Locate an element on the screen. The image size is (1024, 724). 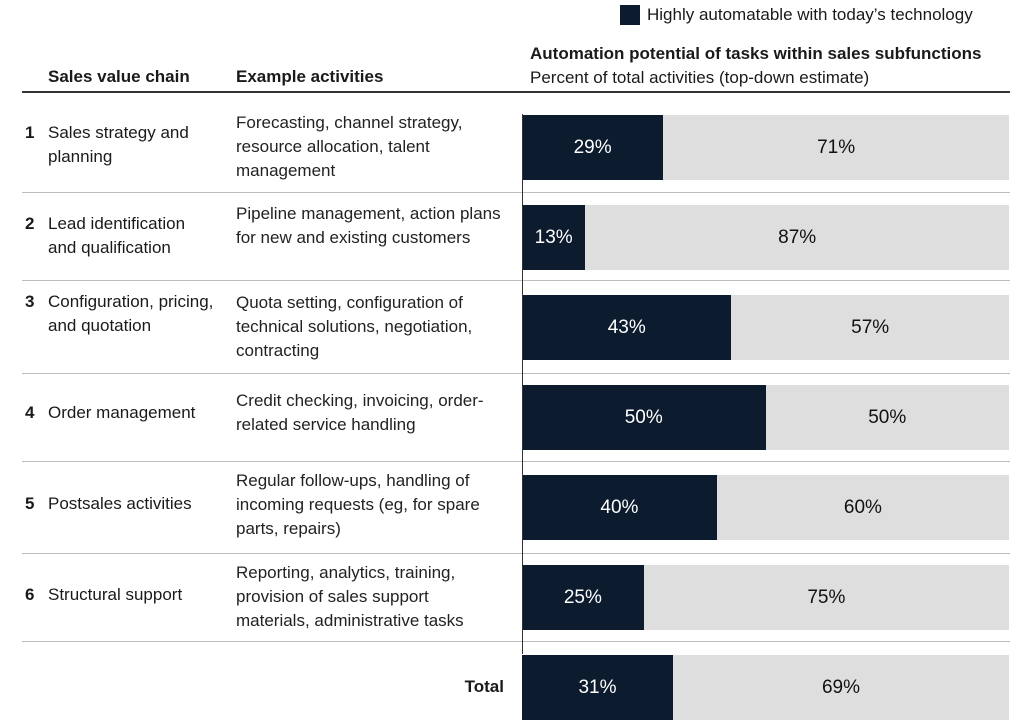
stacked-bar: 25% 75% is located at coordinates (765, 597).